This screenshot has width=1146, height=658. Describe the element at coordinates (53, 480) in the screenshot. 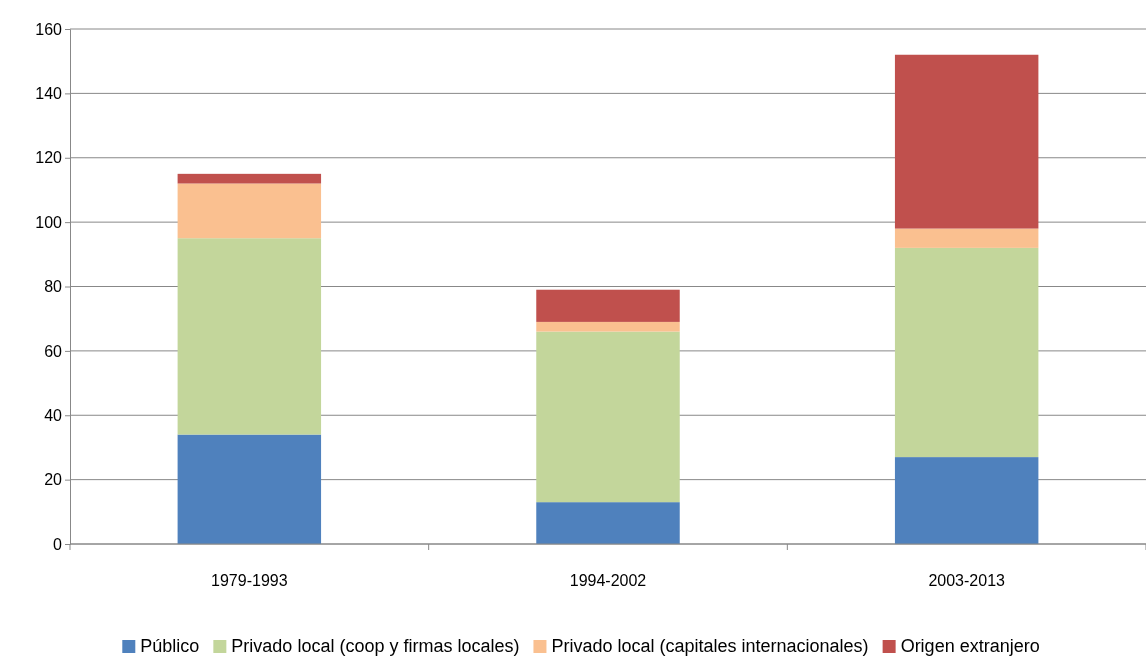

I see `y-tick-label: 20` at that location.